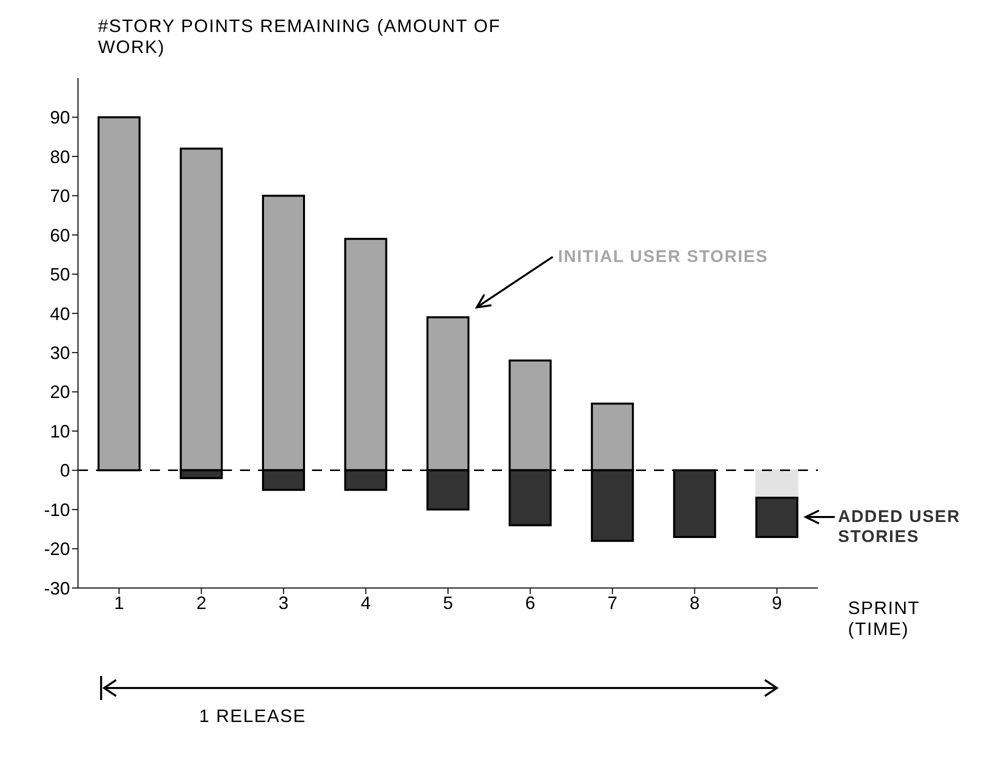 The image size is (1000, 781). I want to click on x-tick-label: 1, so click(119, 602).